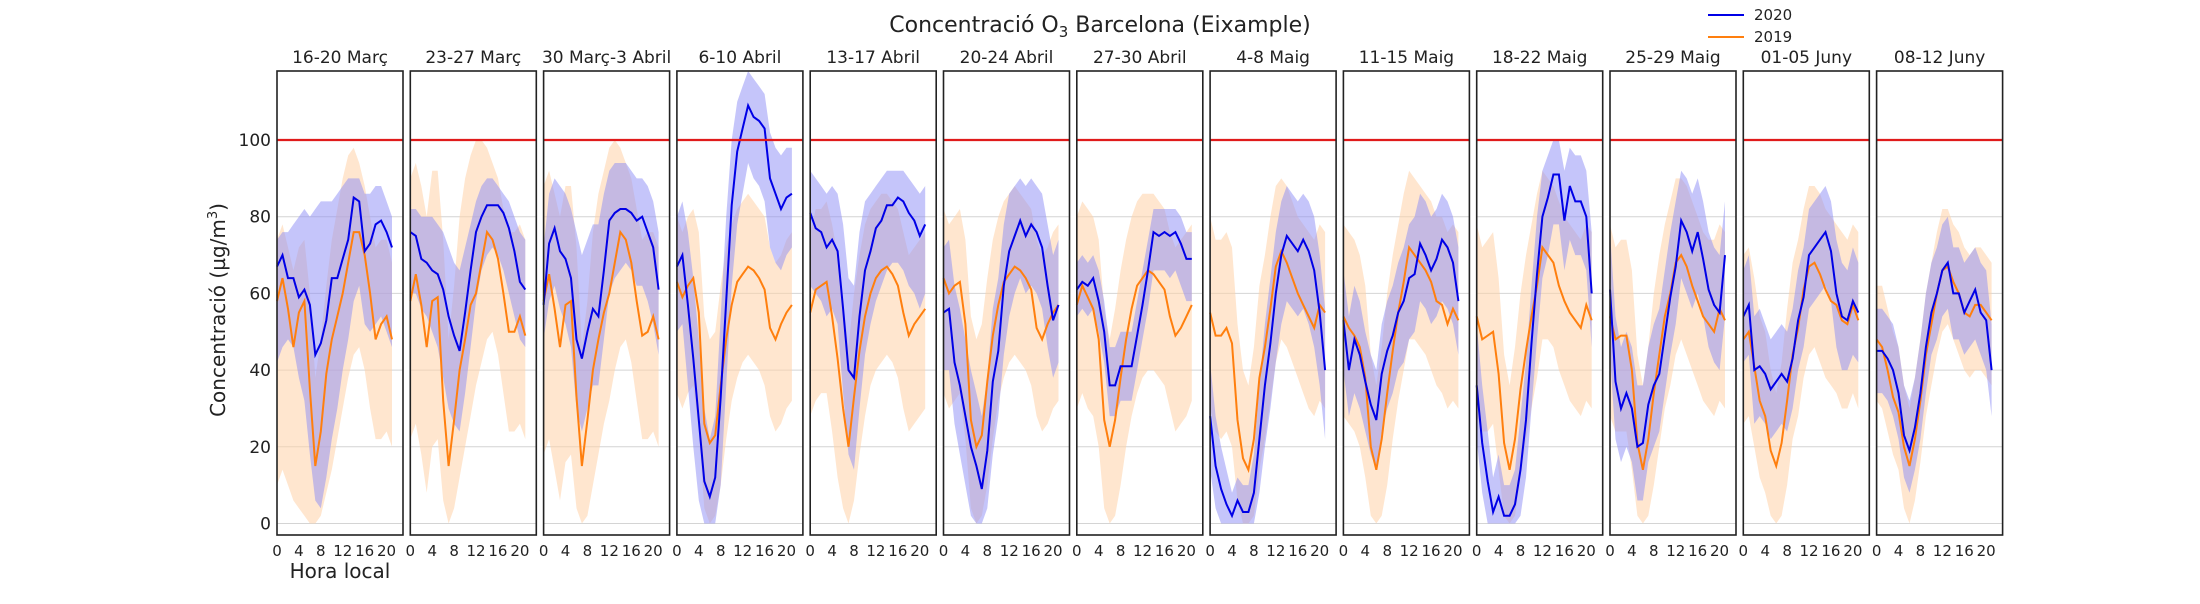 Image resolution: width=2200 pixels, height=604 pixels. Describe the element at coordinates (213, 215) in the screenshot. I see `y-axis-label-superscript: 3` at that location.